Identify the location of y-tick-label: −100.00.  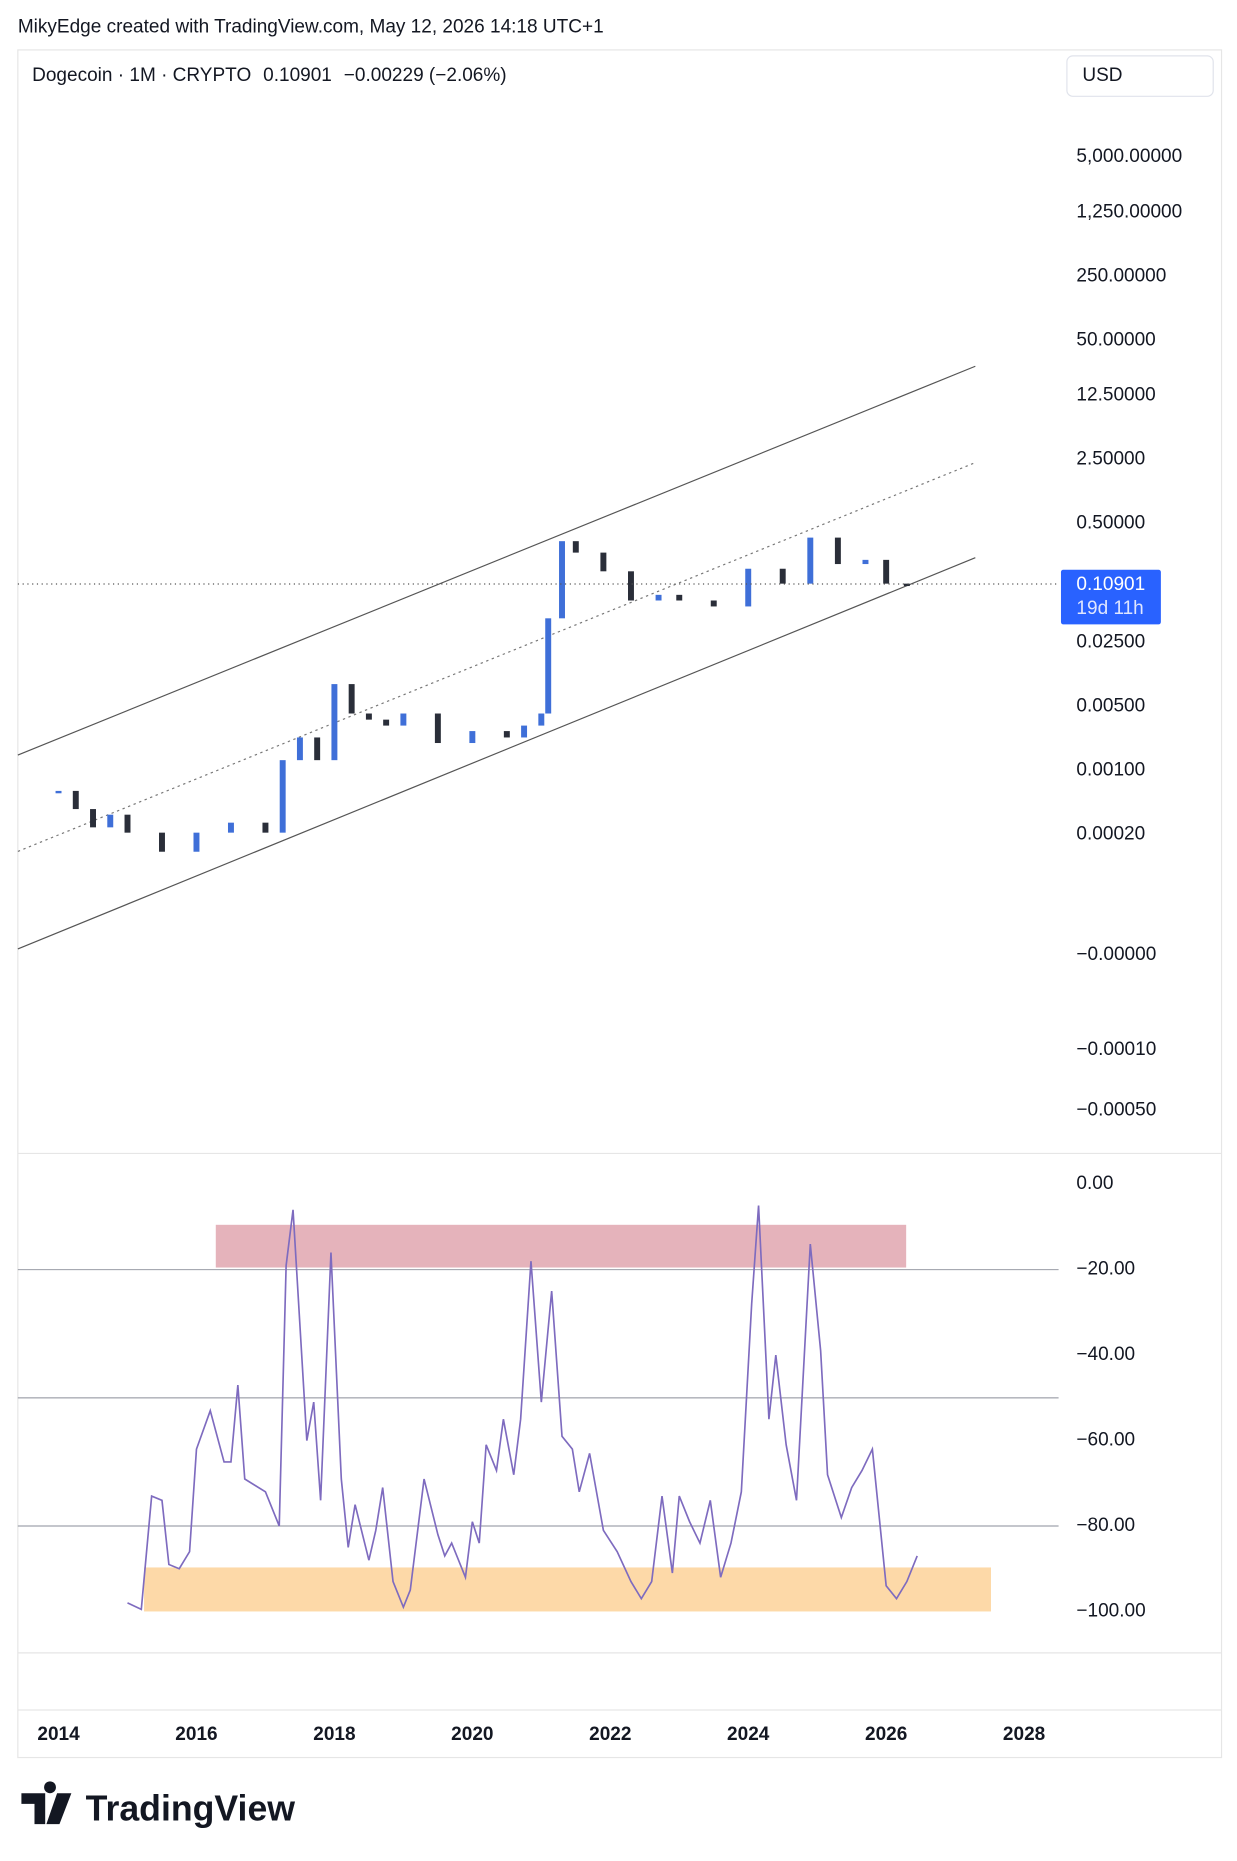
(1110, 1610).